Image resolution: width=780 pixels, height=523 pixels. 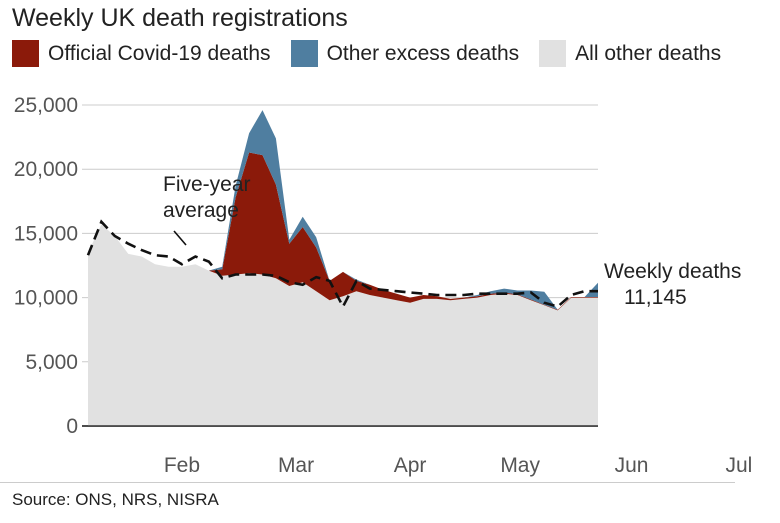 I want to click on legend-label-covid: Official Covid-19 deaths, so click(x=159, y=53).